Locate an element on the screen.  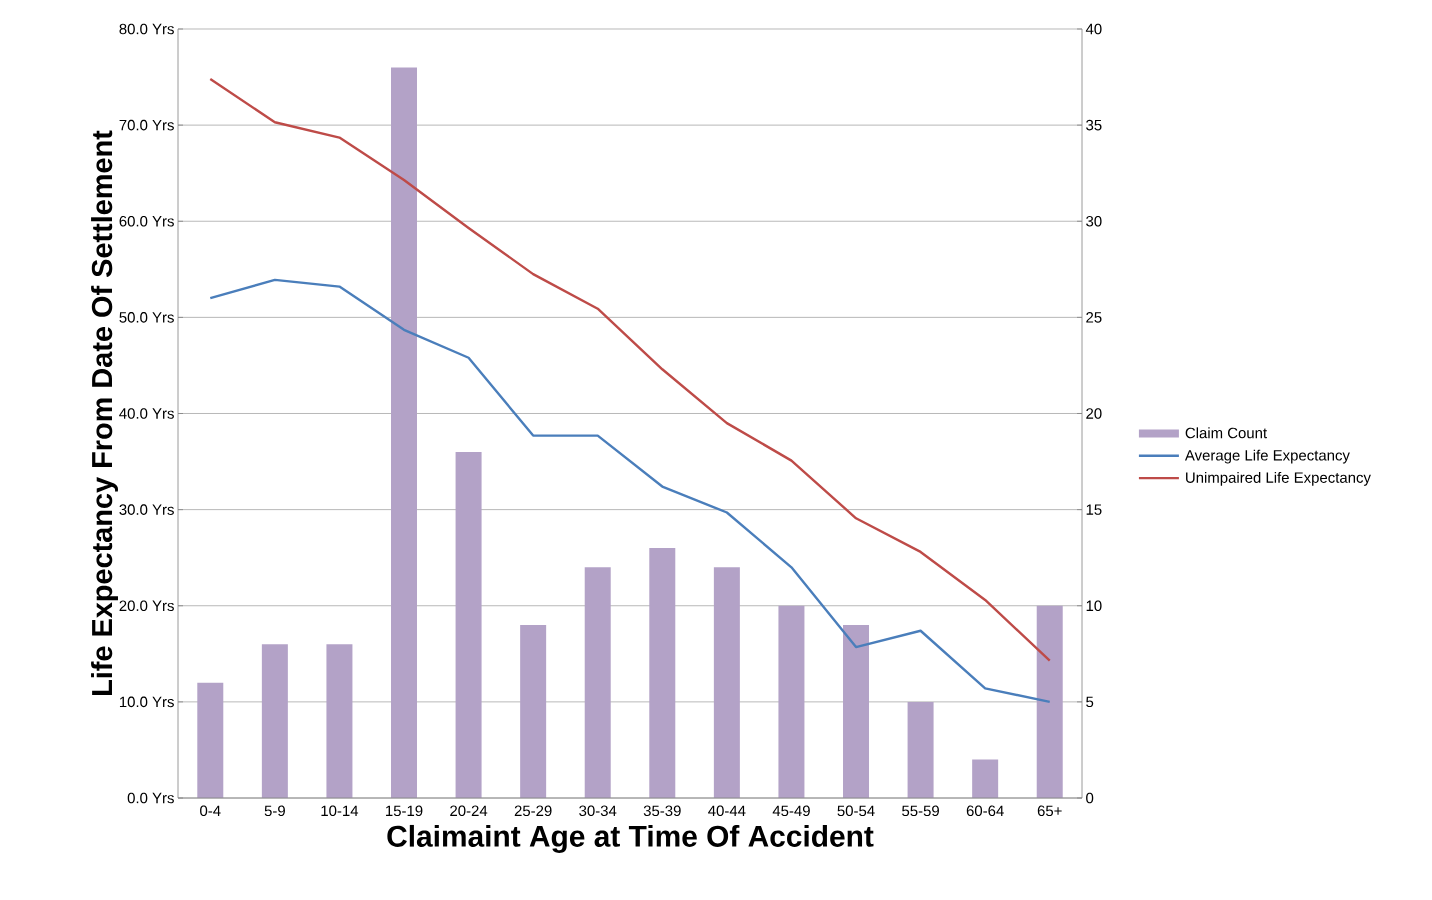
legend-label: Unimpaired Life Expectancy is located at coordinates (1278, 478).